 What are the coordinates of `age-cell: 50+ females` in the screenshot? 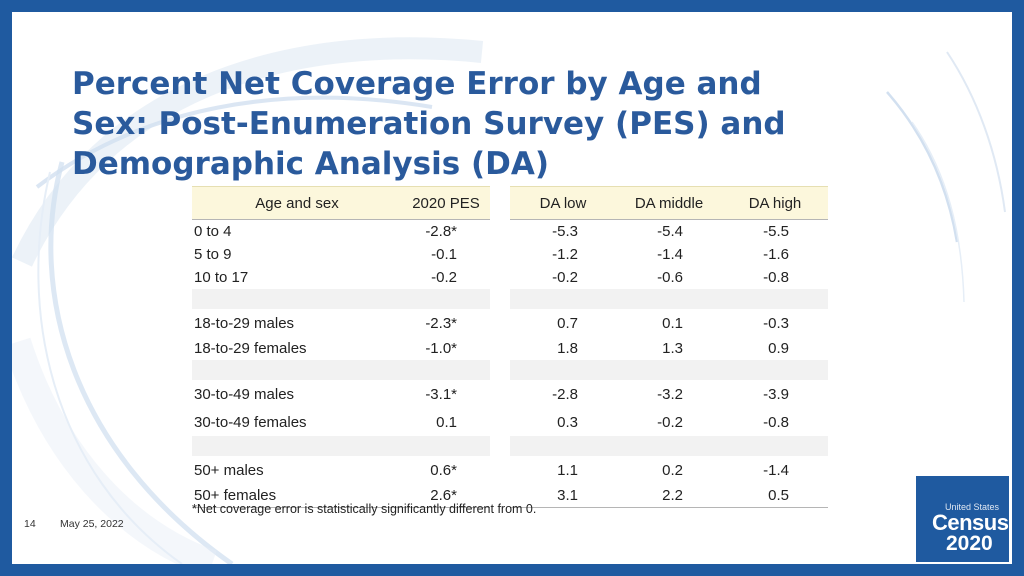 It's located at (297, 496).